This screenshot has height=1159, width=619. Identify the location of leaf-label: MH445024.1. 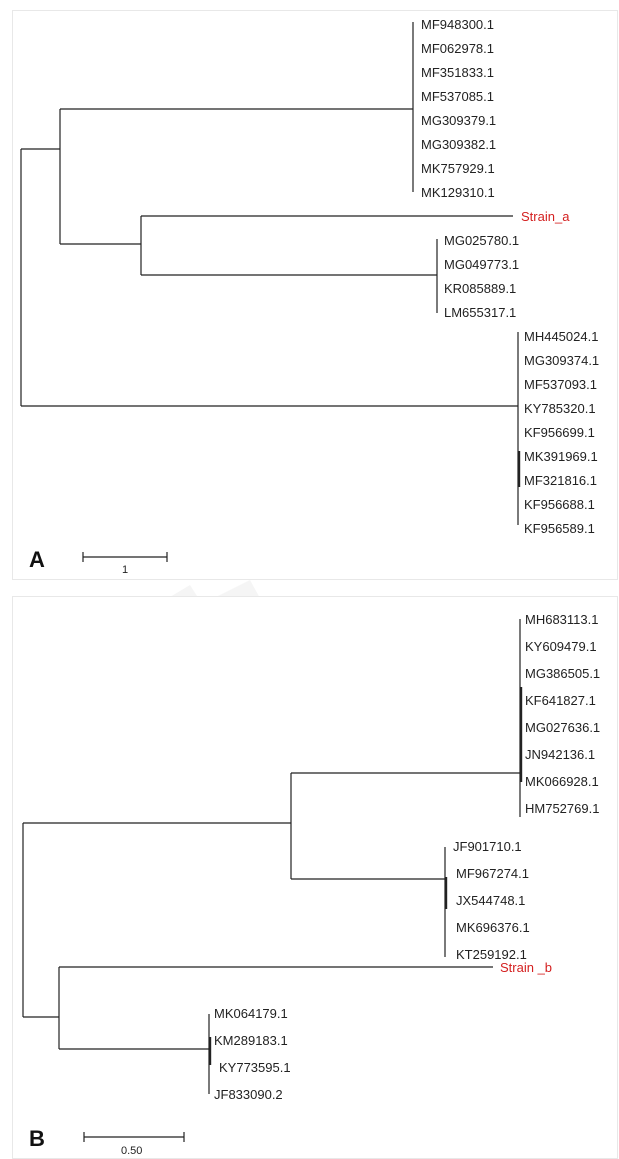
(561, 336).